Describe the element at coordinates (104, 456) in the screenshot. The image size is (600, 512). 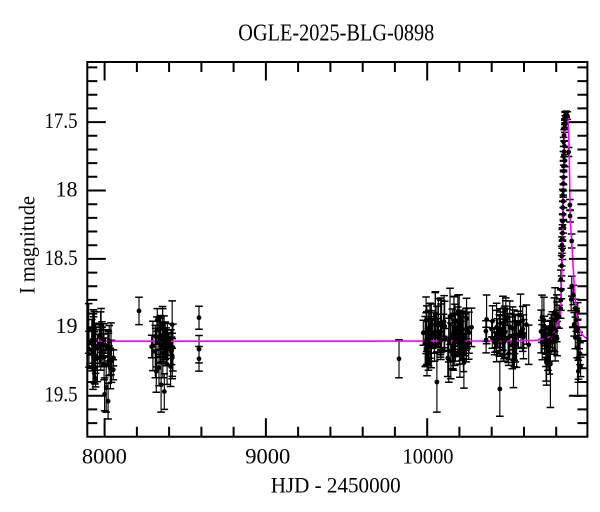
I see `svg-text: 8000` at that location.